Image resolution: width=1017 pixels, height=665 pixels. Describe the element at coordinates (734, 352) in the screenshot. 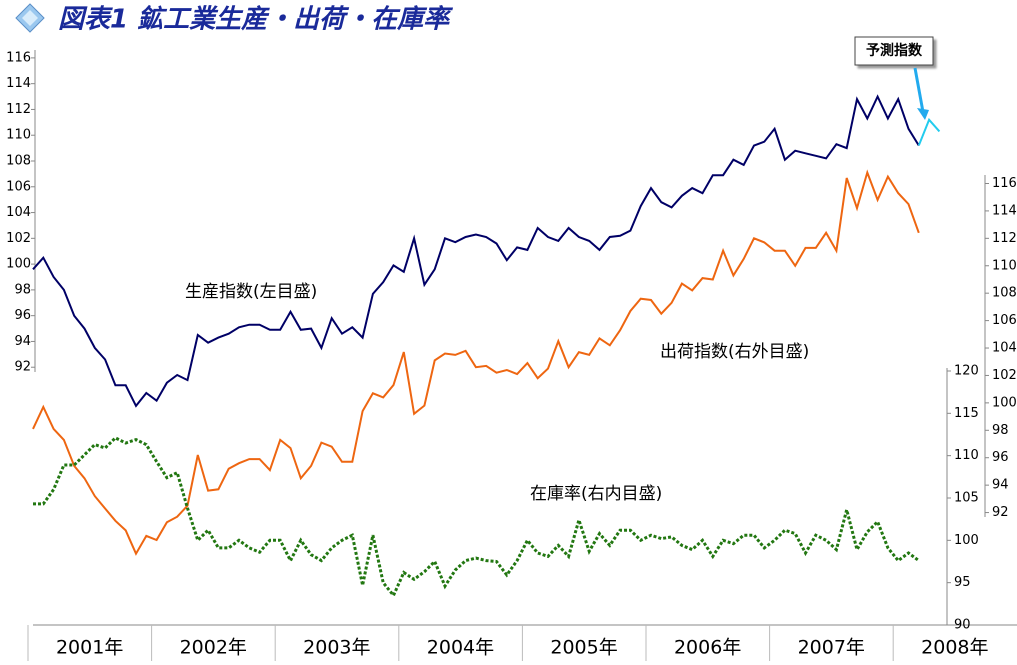

I see `series-label: 出荷指数(右外目盛)` at that location.